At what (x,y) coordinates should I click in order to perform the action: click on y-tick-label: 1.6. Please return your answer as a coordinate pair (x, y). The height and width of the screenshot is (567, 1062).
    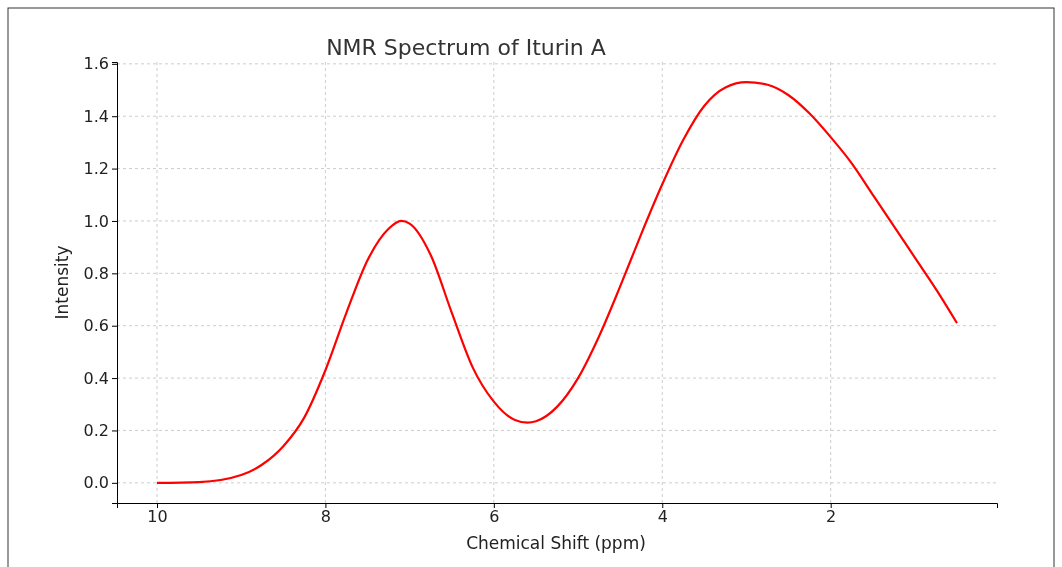
    Looking at the image, I should click on (96, 64).